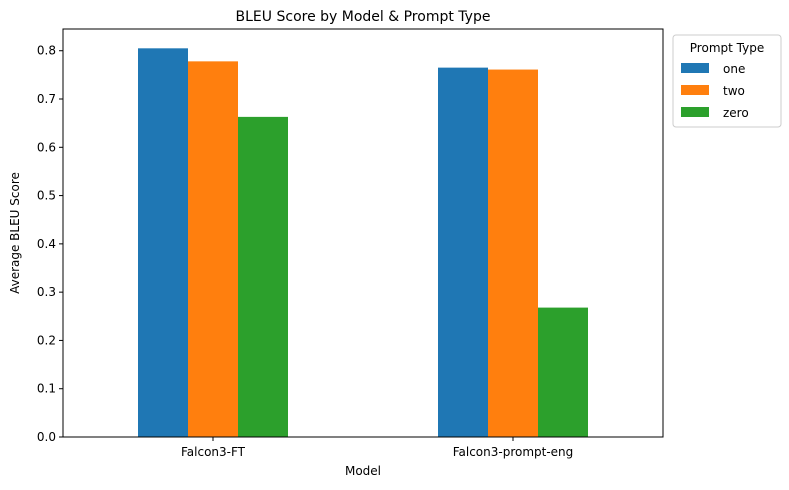 This screenshot has height=490, width=789. What do you see at coordinates (695, 68) in the screenshot?
I see `legend-swatch-one` at bounding box center [695, 68].